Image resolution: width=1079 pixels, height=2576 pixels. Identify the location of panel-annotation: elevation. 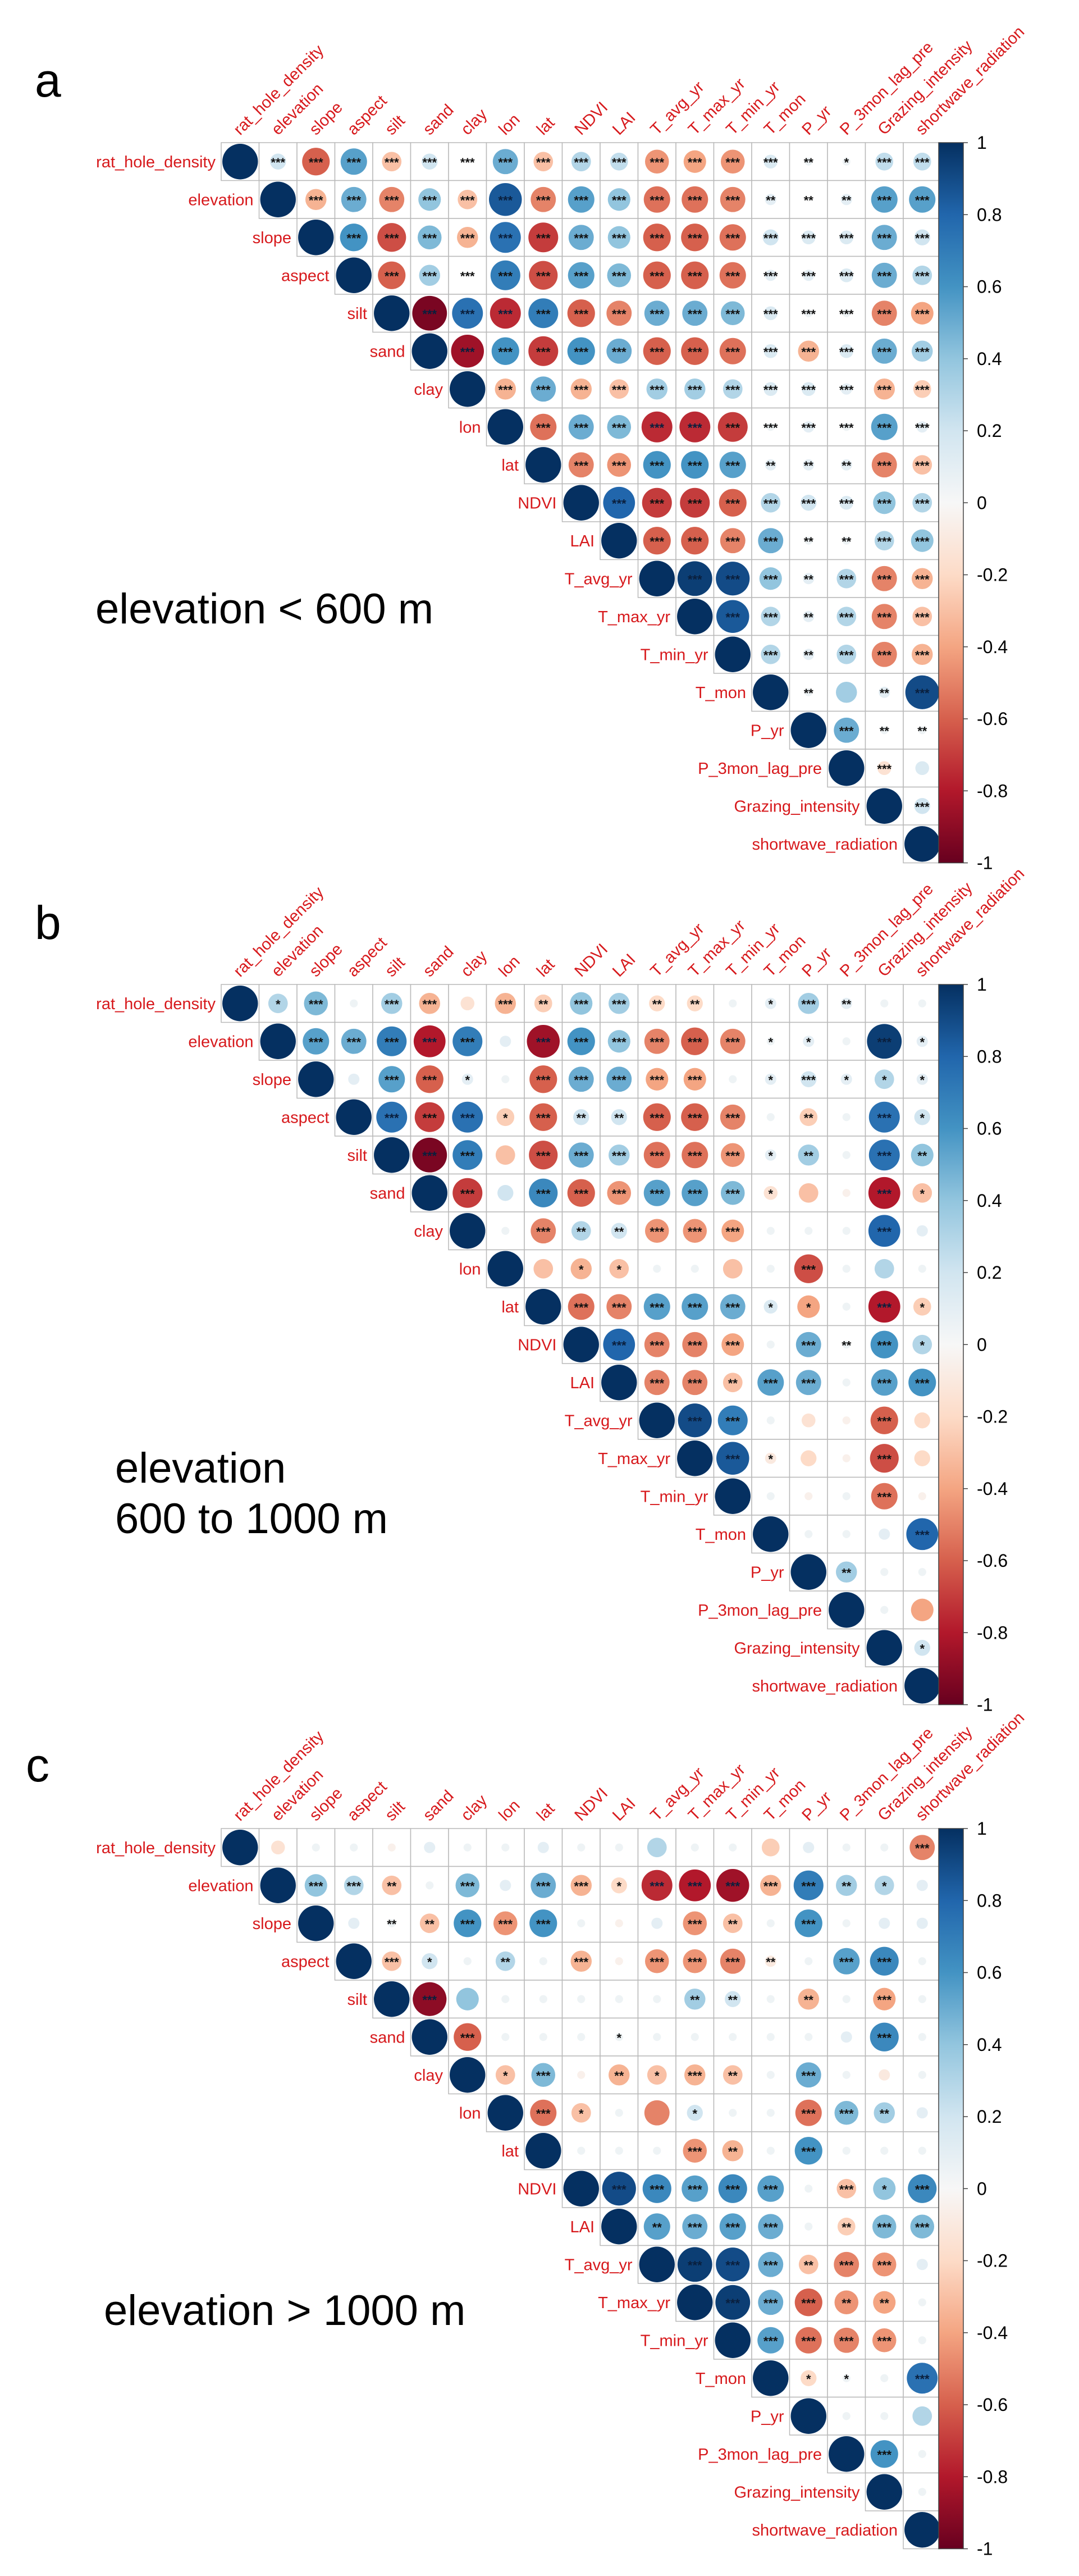
(201, 1468).